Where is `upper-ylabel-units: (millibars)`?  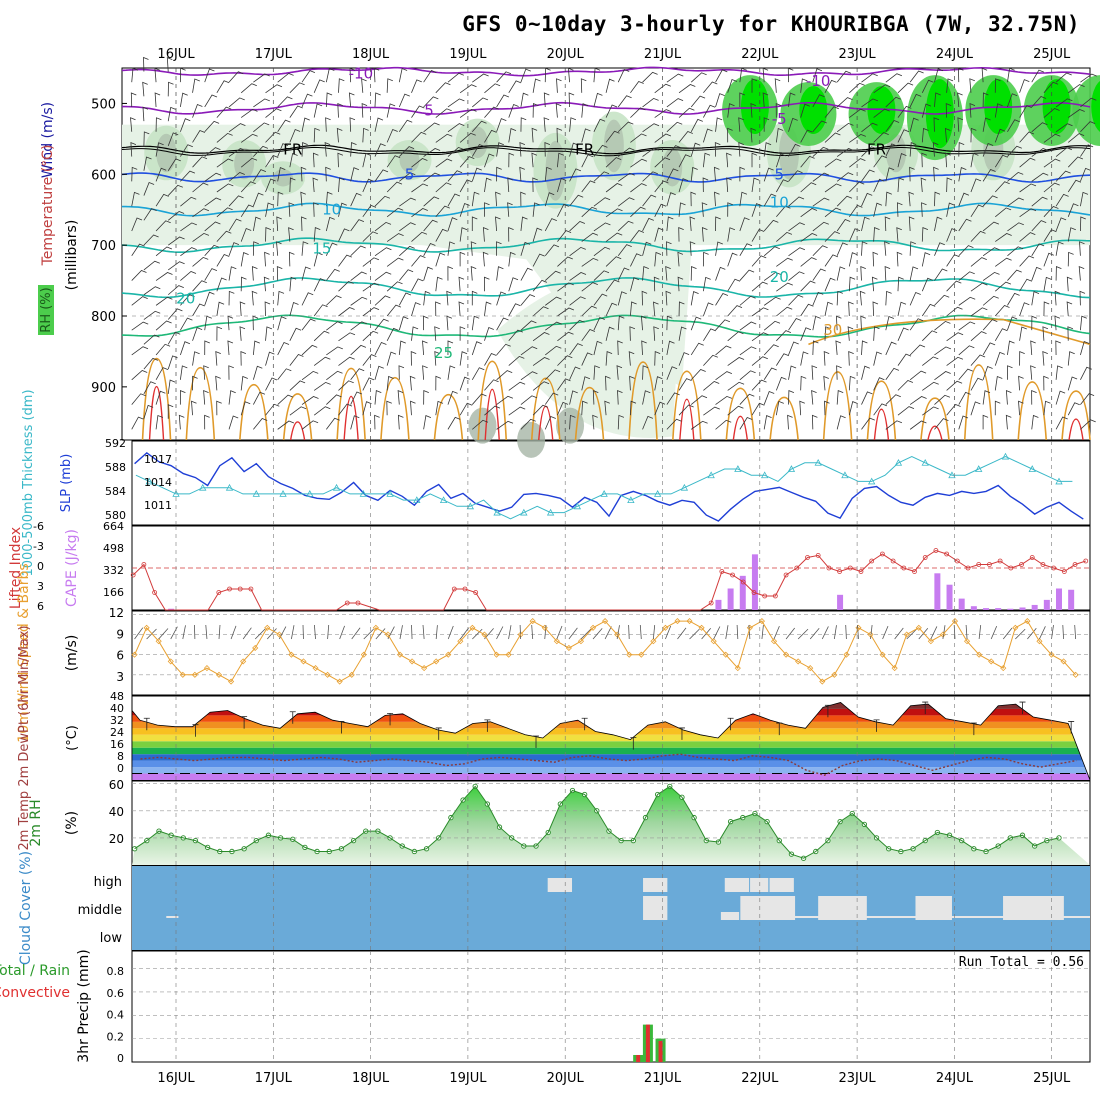
upper-ylabel-units: (millibars) is located at coordinates (72, 255).